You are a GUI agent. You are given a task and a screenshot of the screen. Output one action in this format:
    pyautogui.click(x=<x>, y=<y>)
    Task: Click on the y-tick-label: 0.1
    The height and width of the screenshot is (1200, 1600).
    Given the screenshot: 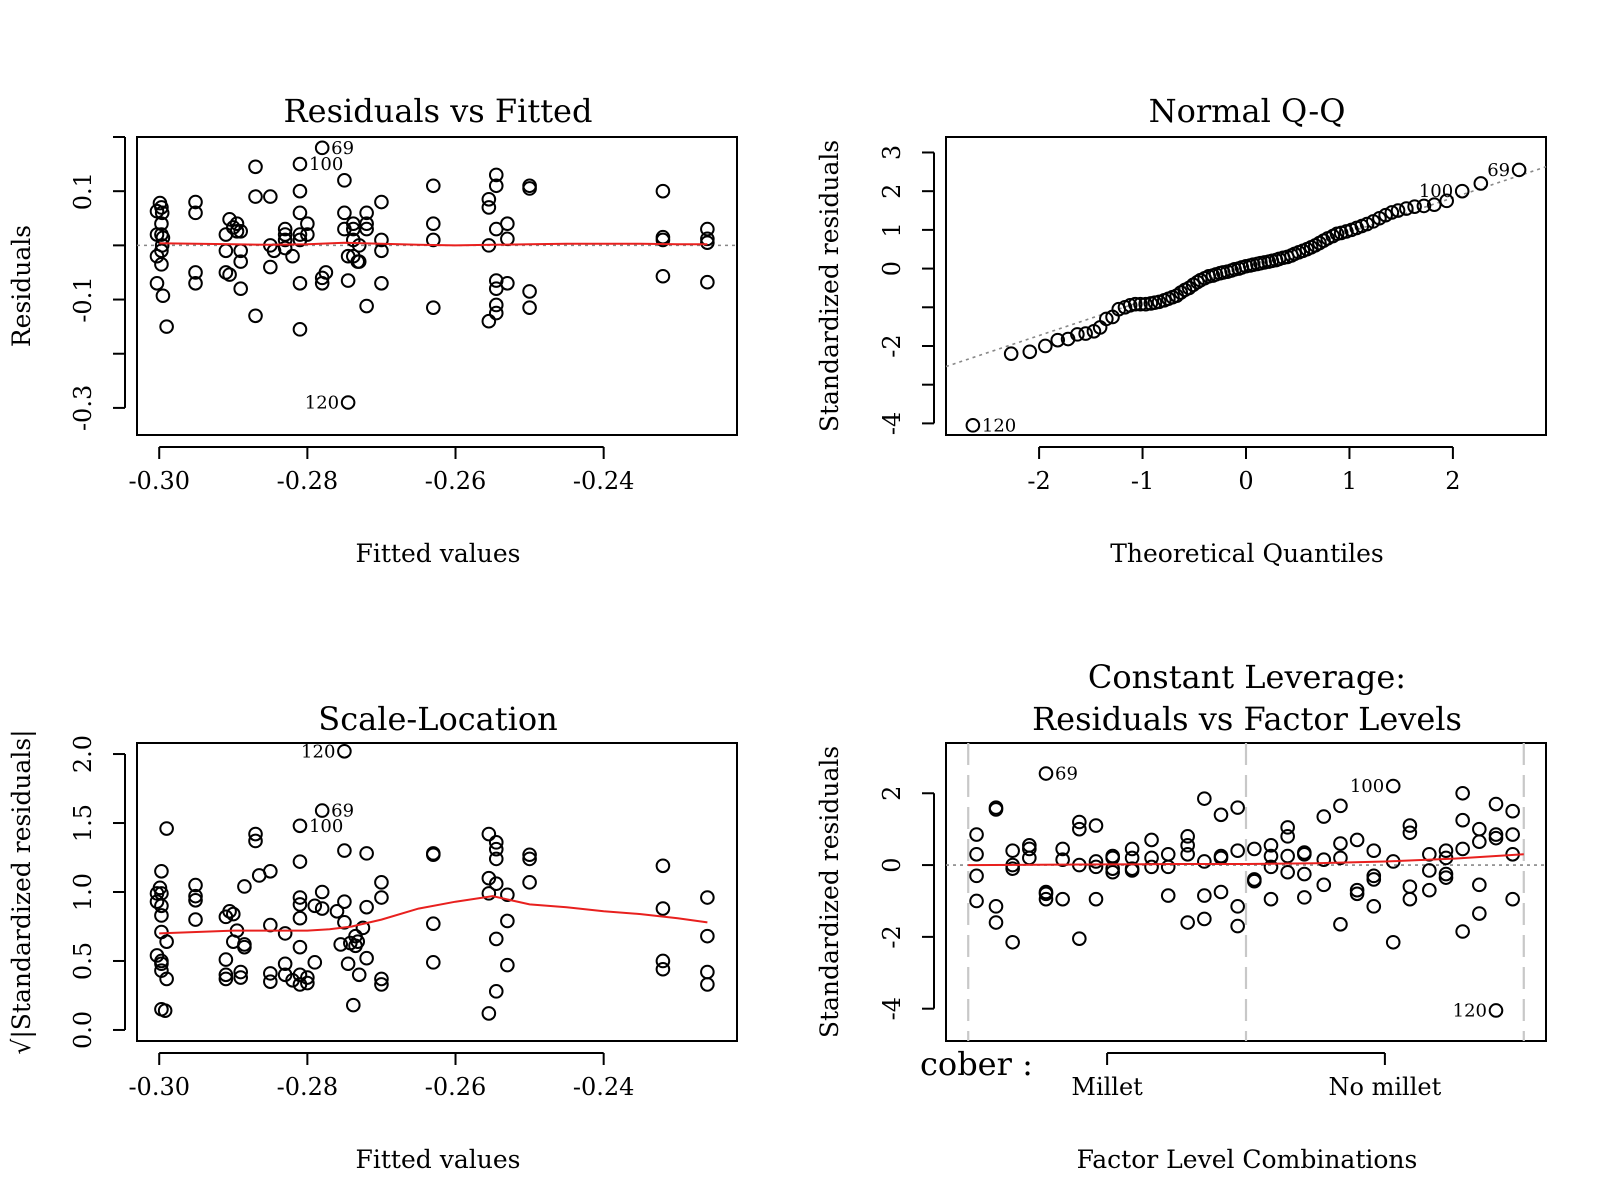 What is the action you would take?
    pyautogui.click(x=83, y=191)
    